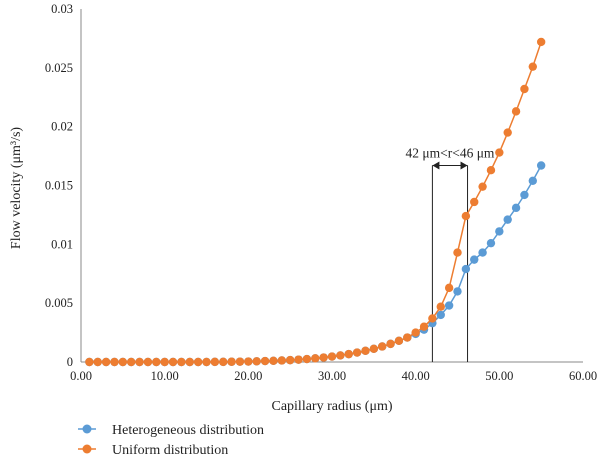  Describe the element at coordinates (436, 165) in the screenshot. I see `annotation-arrowhead-left` at that location.